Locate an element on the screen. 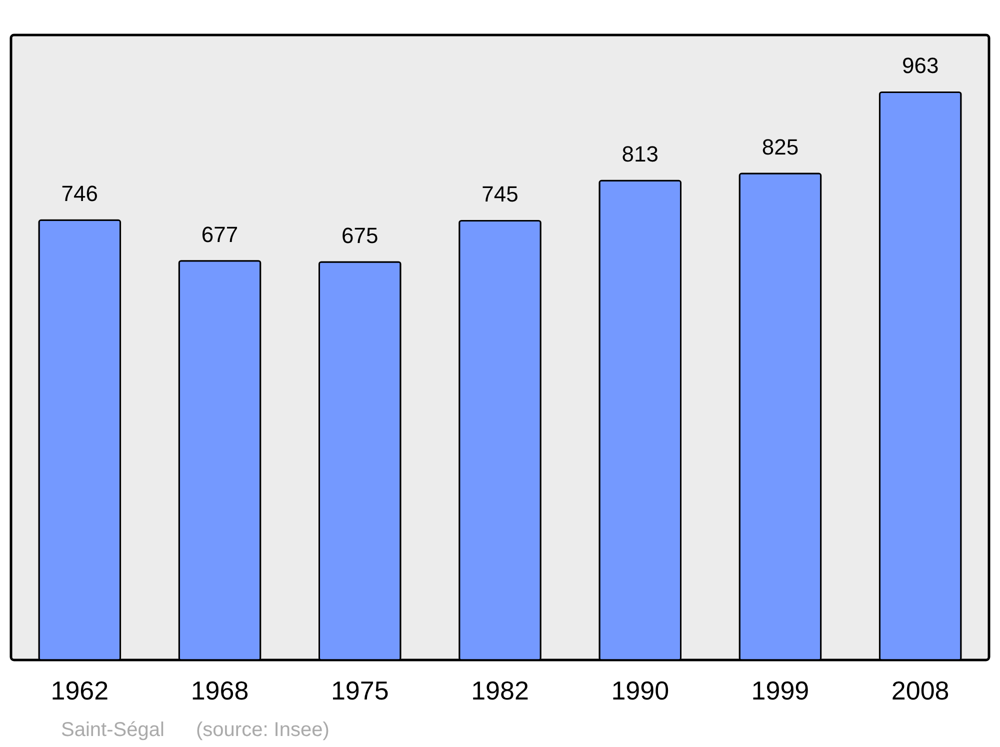 The height and width of the screenshot is (747, 1000). x-tick-label: 1975 is located at coordinates (359, 691).